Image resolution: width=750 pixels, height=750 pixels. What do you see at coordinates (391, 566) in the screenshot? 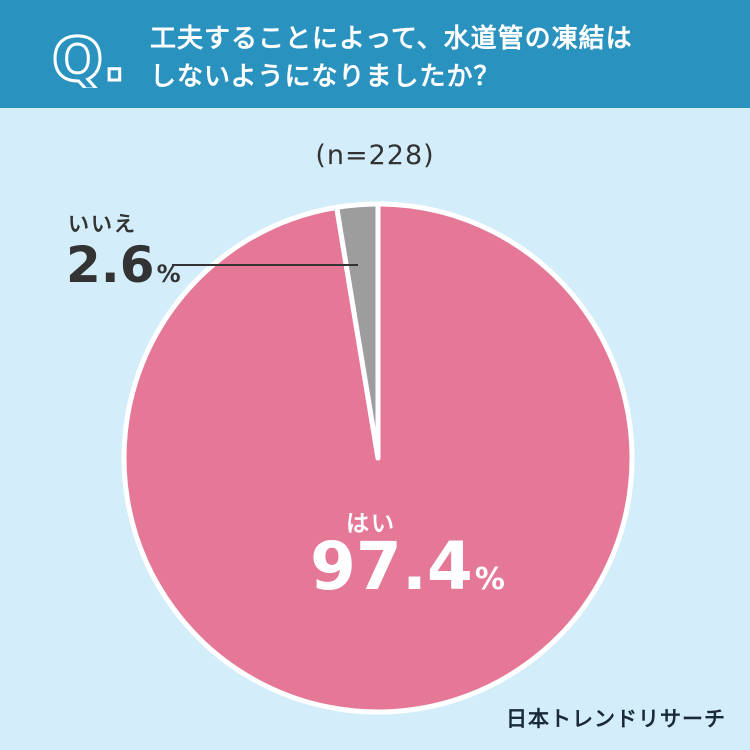
I see `slice-label-yes-number: 97.4` at bounding box center [391, 566].